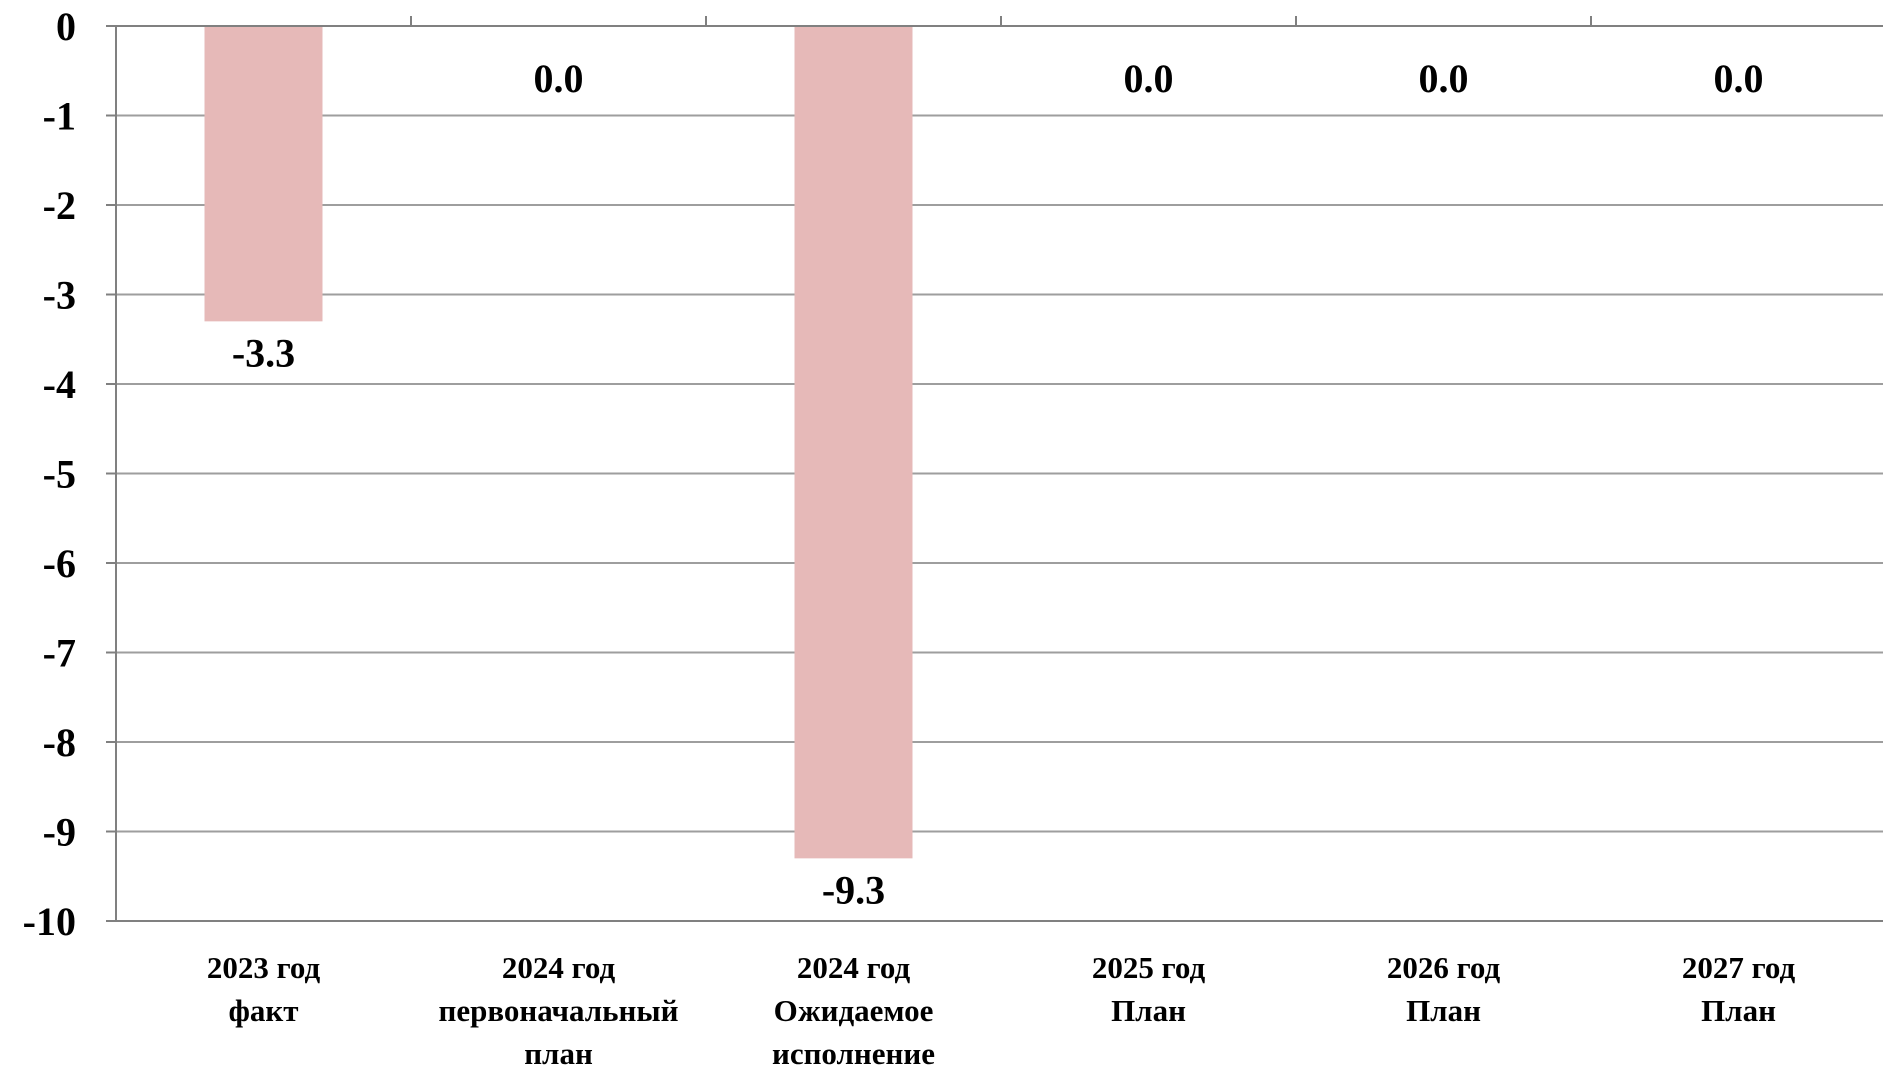  I want to click on y-tick-label: -5, so click(59, 474).